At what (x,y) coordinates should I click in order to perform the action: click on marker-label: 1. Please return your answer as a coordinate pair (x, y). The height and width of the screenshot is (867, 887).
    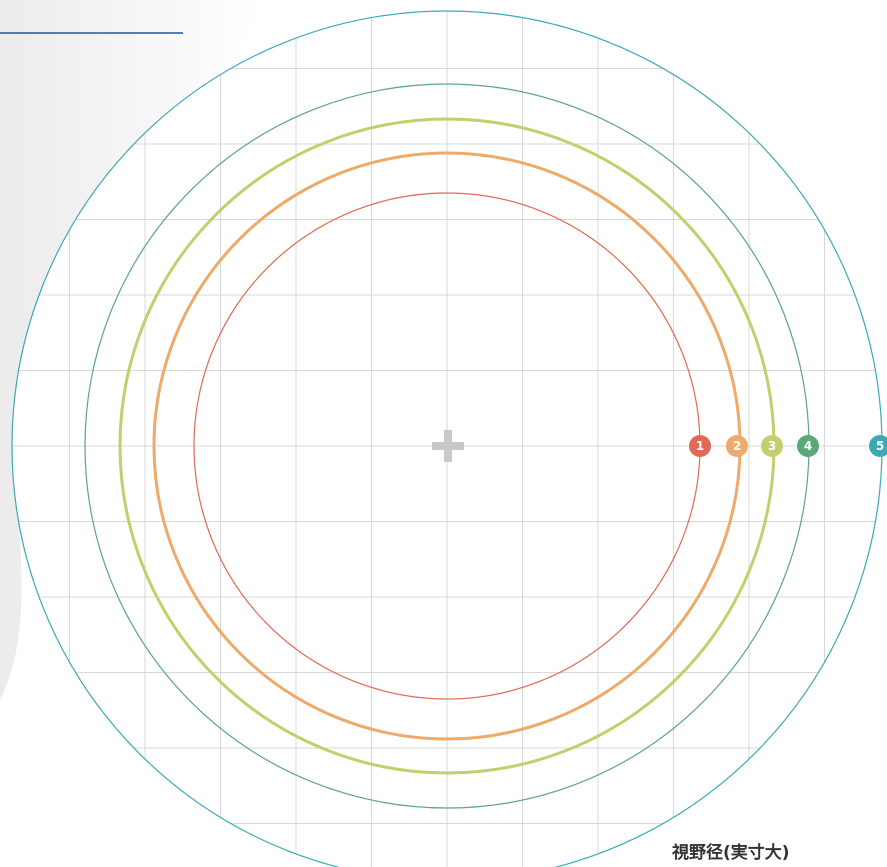
    Looking at the image, I should click on (700, 446).